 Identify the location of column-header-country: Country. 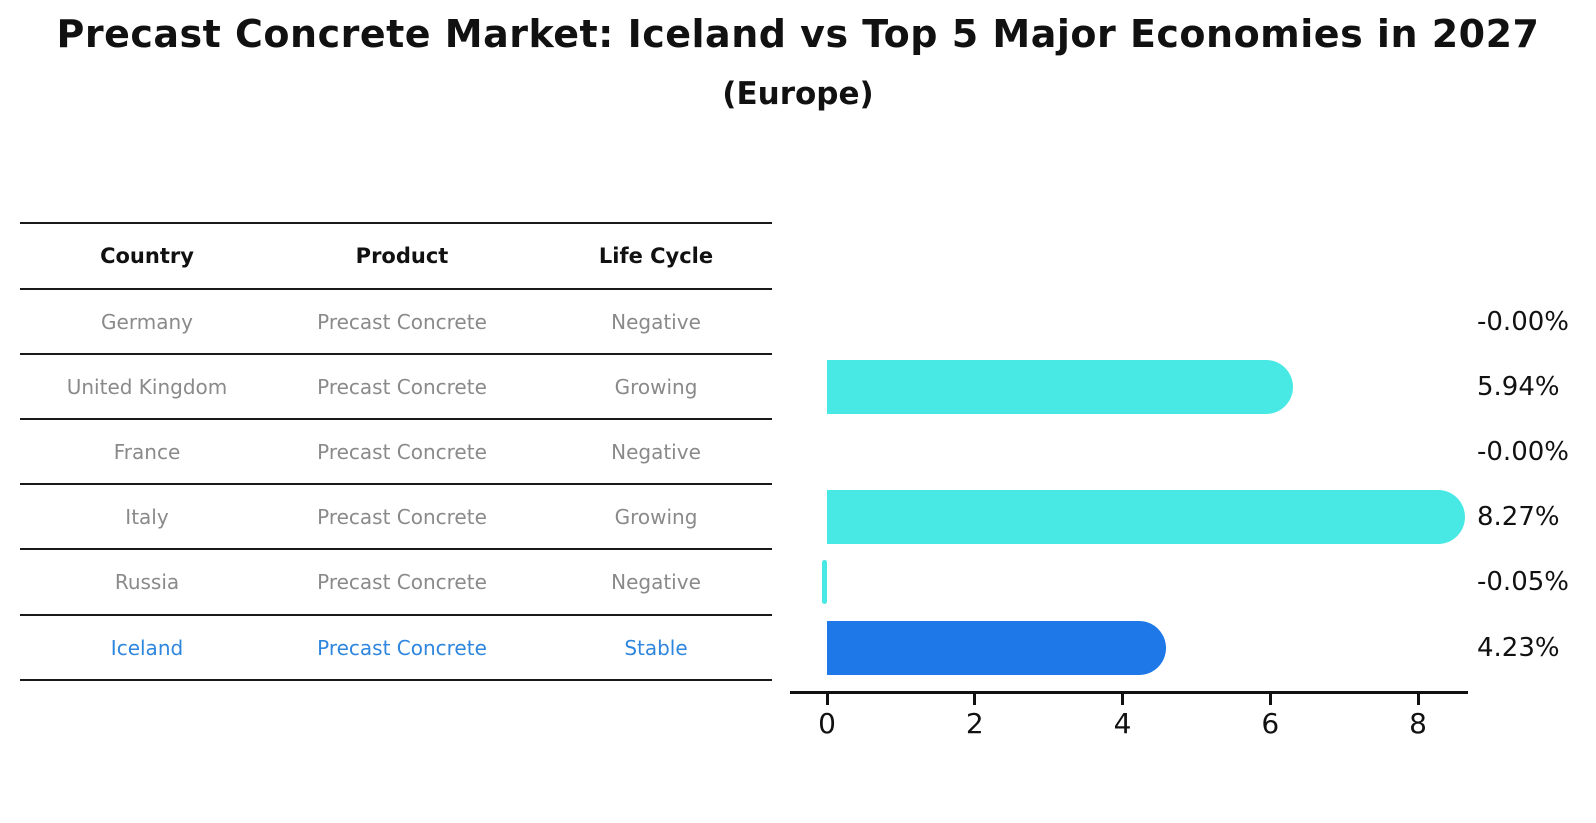
(147, 256).